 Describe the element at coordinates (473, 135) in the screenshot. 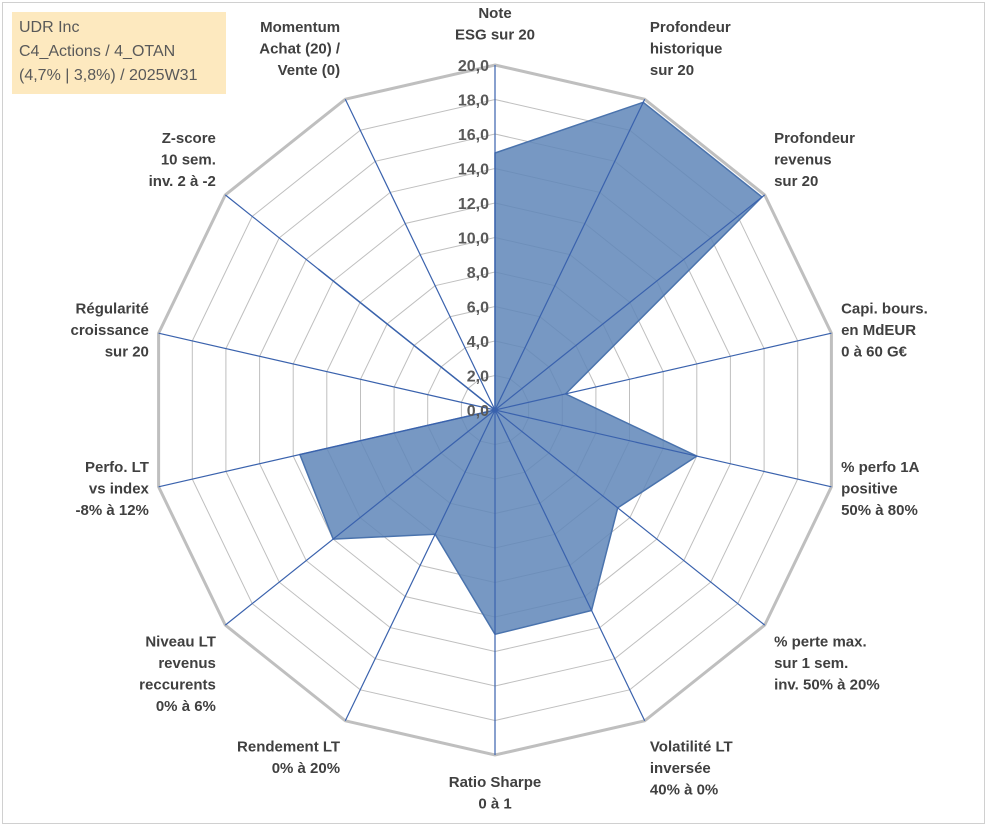

I see `tick-label: 16,0` at that location.